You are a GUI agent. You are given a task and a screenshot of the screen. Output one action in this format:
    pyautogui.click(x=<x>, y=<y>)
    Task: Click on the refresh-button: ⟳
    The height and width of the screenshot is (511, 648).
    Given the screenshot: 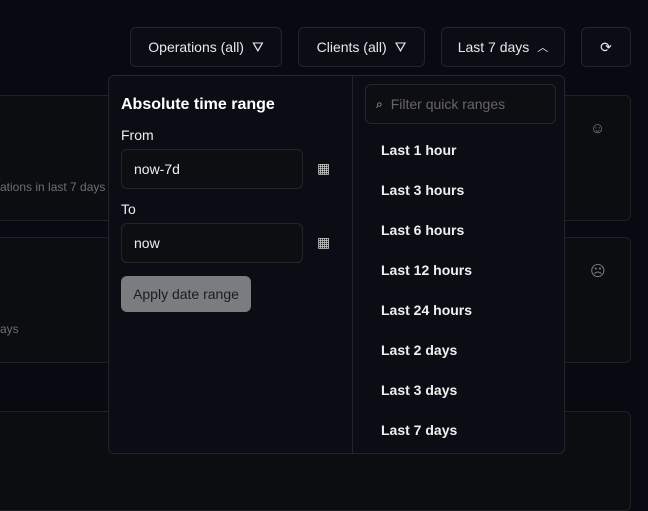 What is the action you would take?
    pyautogui.click(x=606, y=47)
    